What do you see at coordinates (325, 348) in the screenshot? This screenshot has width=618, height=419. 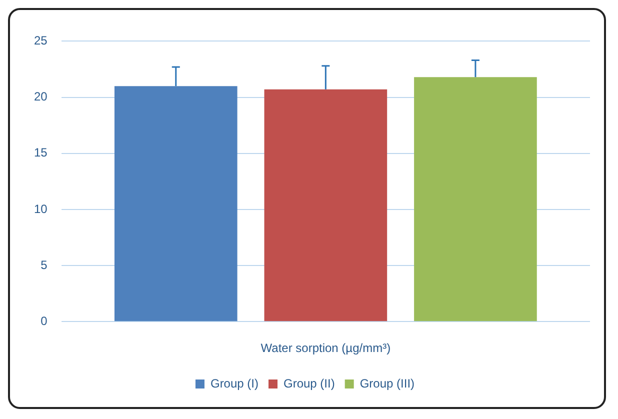 I see `x-tick-label: Water sorption (µg/mm³)` at bounding box center [325, 348].